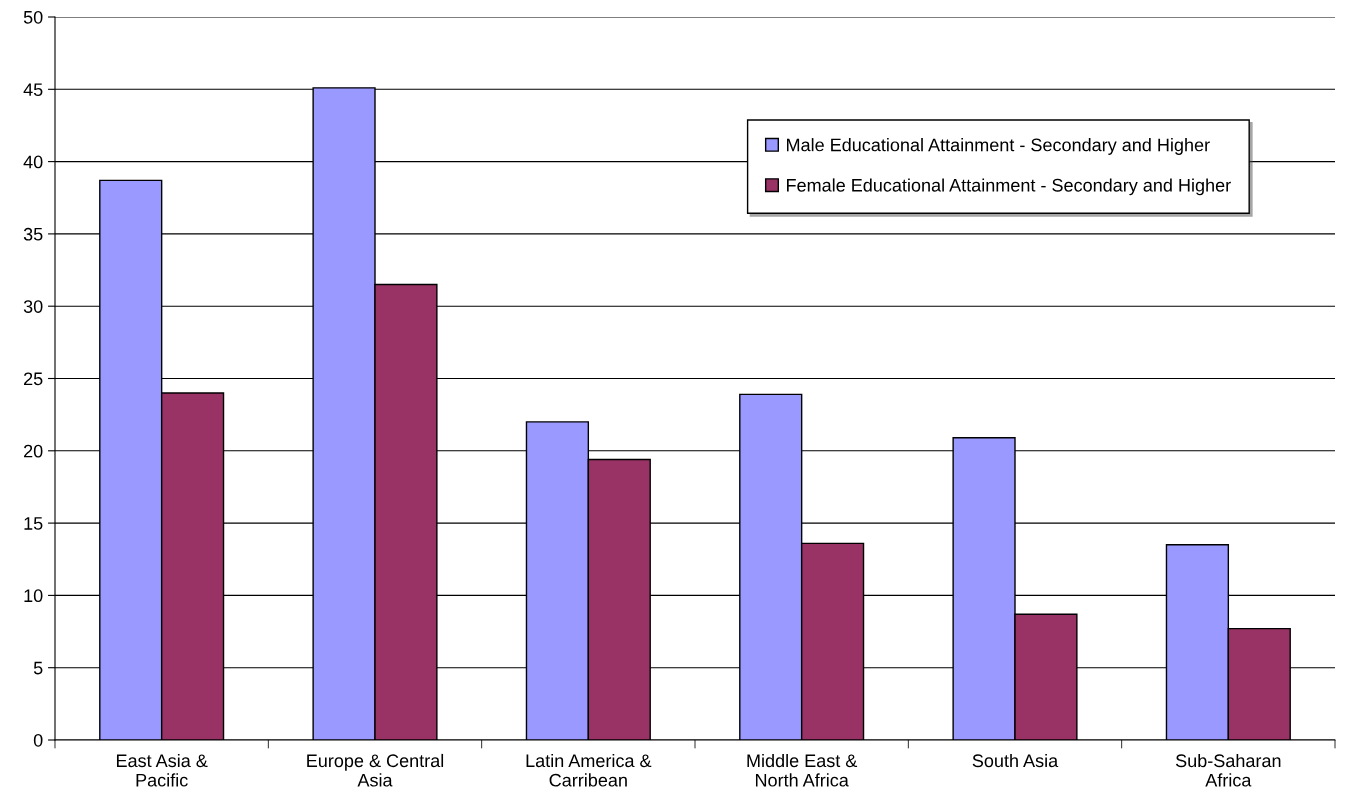 The height and width of the screenshot is (811, 1345). Describe the element at coordinates (33, 90) in the screenshot. I see `y-tick-label: 45` at that location.